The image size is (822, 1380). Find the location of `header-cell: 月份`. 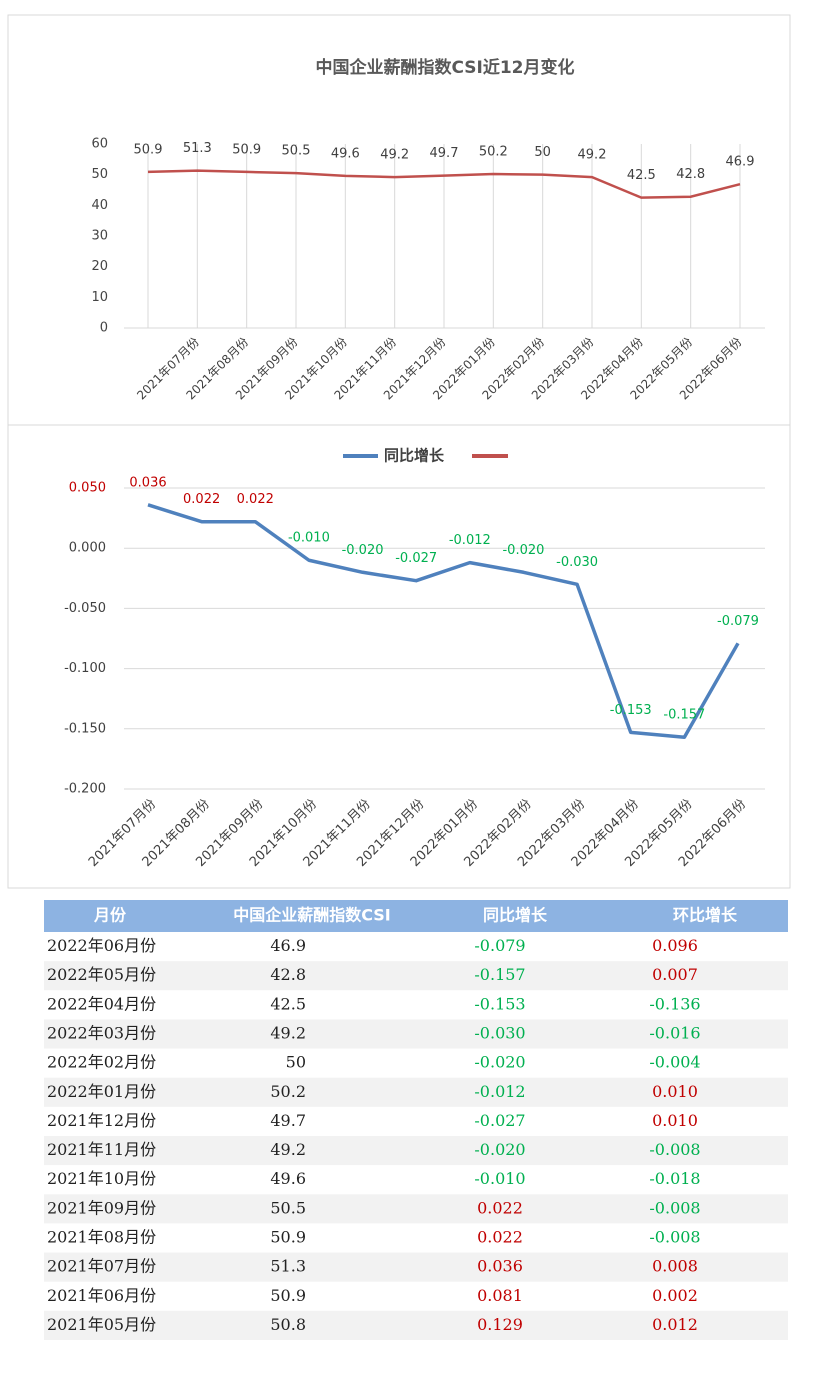

header-cell: 月份 is located at coordinates (110, 915).